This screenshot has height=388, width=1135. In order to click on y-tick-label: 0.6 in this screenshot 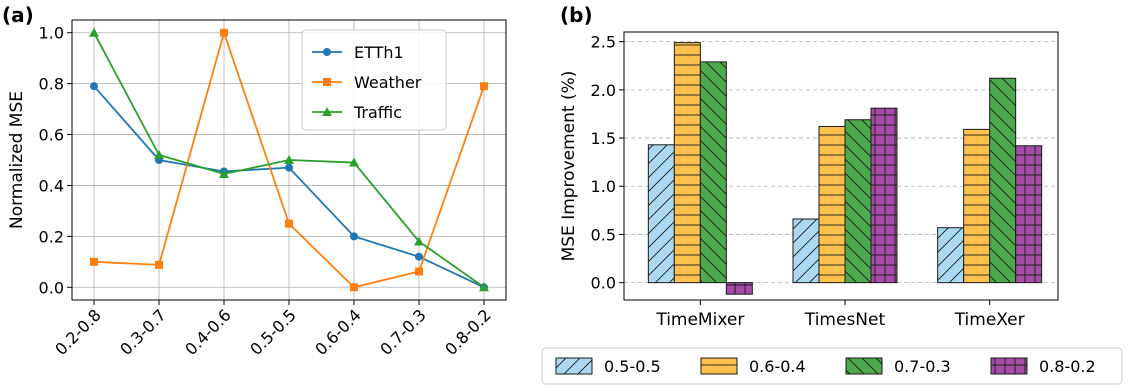, I will do `click(51, 135)`.